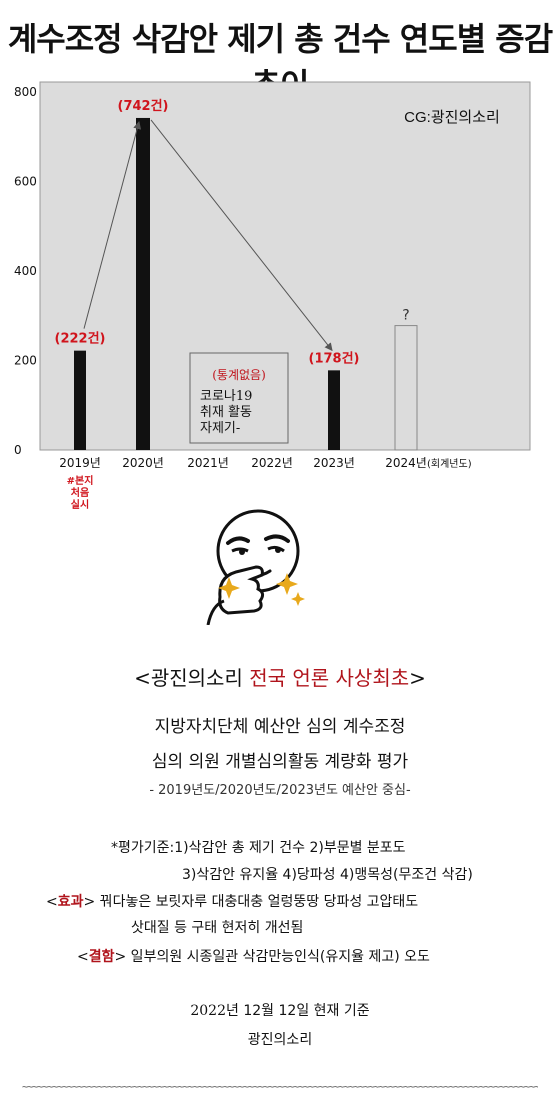  Describe the element at coordinates (258, 848) in the screenshot. I see `criteria-line-1: *평가기준:1)삭감안 총 제기 건수 2)부문별 분포도` at that location.